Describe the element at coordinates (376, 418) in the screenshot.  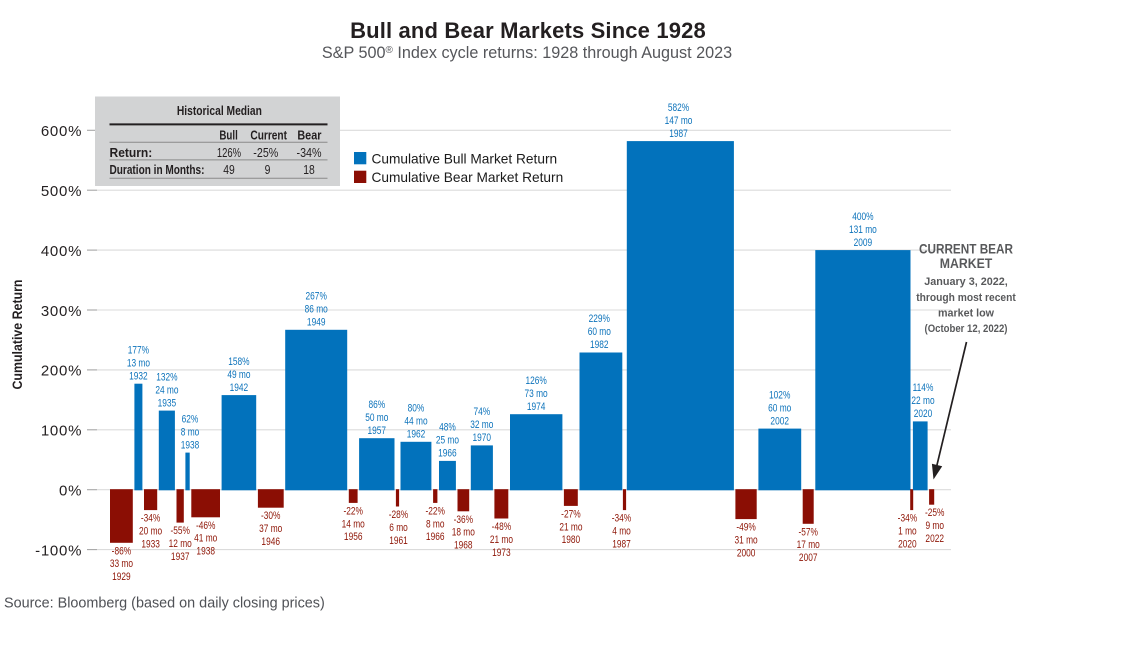
I see `svg-text: 50 mo` at that location.